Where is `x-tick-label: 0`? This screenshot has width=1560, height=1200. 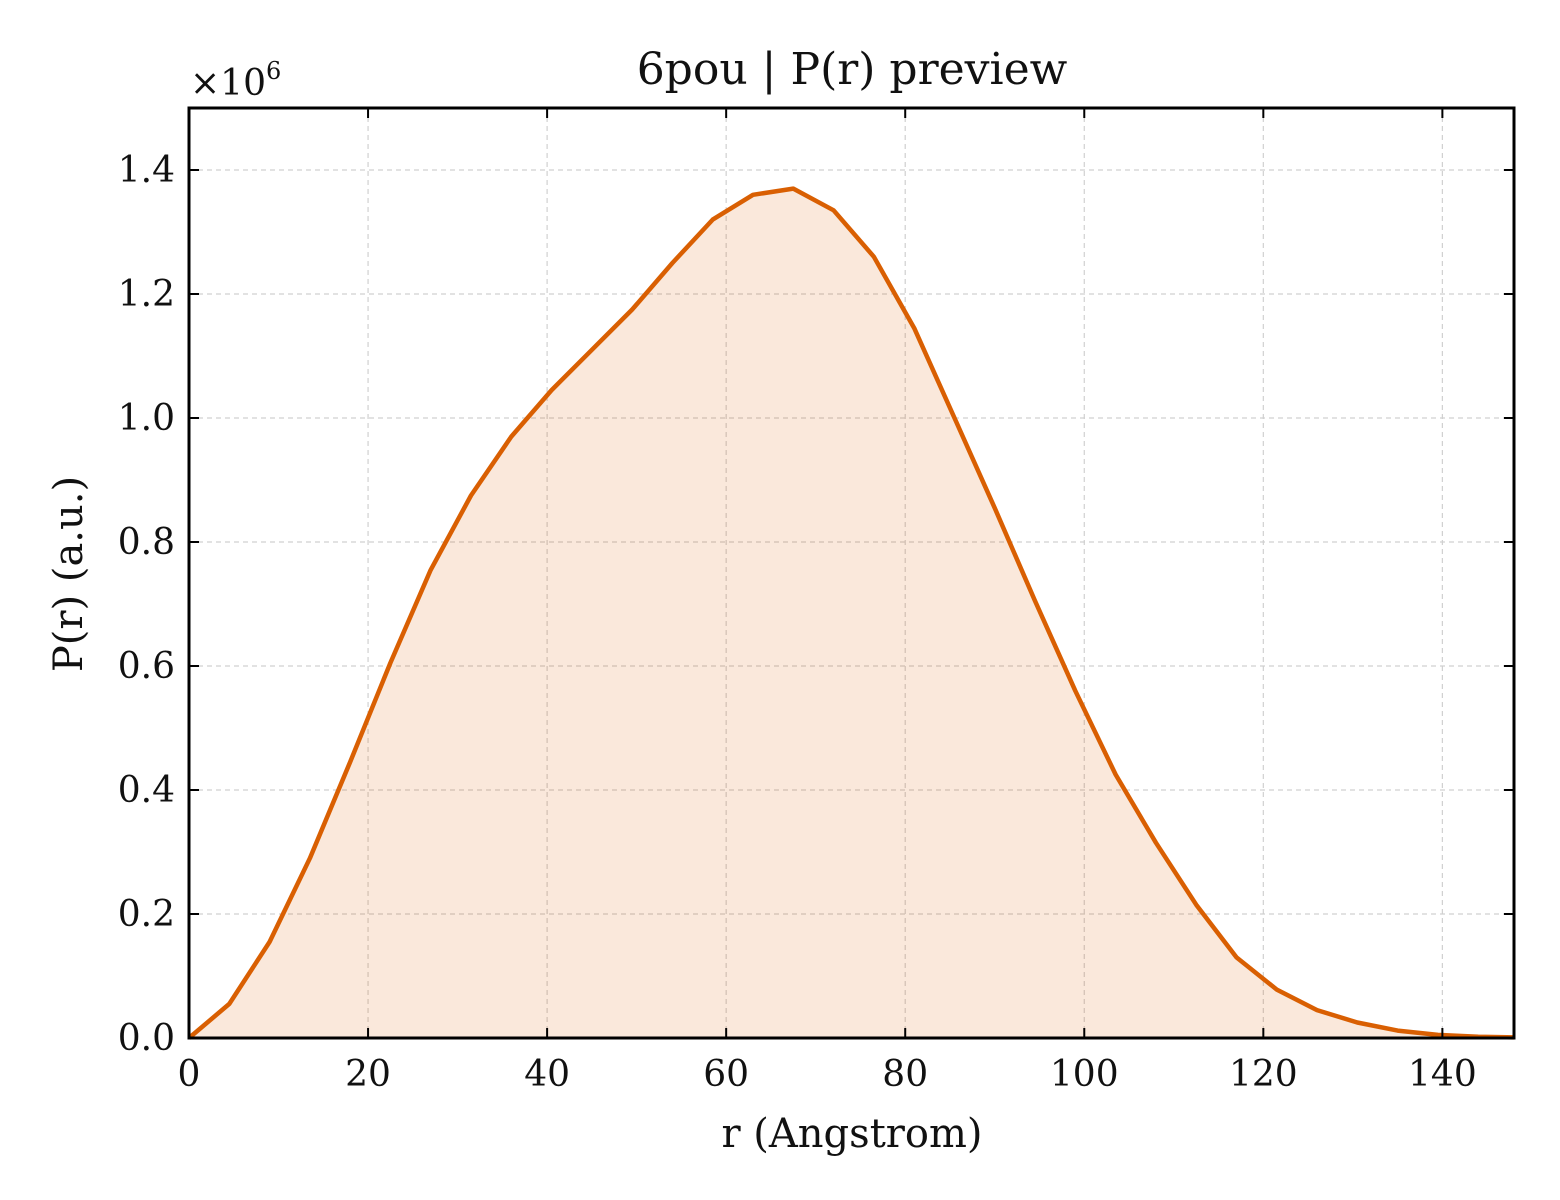
x-tick-label: 0 is located at coordinates (189, 1074).